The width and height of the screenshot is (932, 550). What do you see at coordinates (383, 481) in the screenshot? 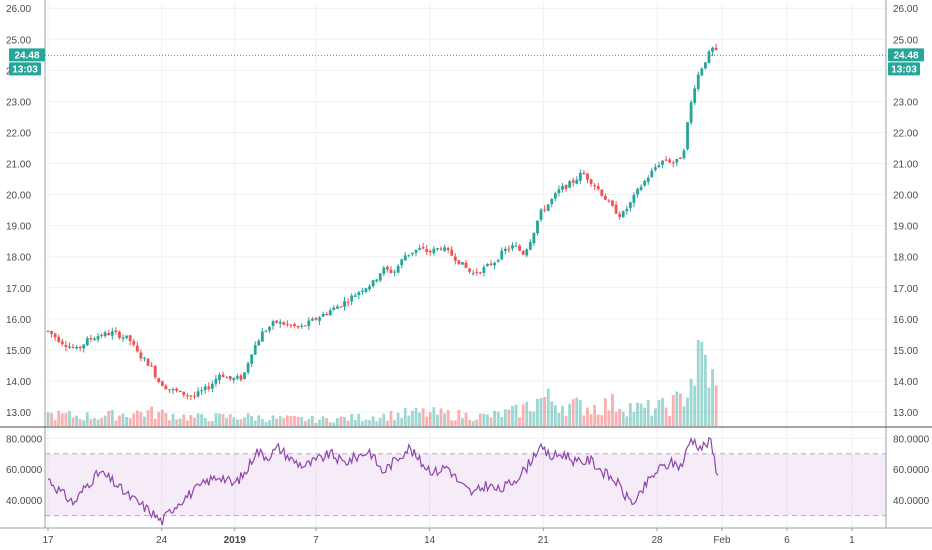
I see `rsi-line` at bounding box center [383, 481].